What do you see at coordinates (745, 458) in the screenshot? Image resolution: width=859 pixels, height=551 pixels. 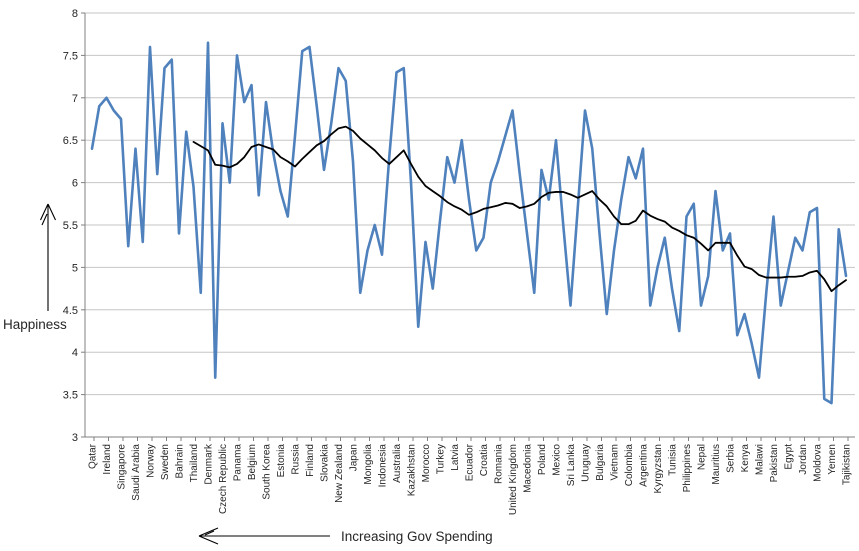 I see `x-category-label: Kenya` at bounding box center [745, 458].